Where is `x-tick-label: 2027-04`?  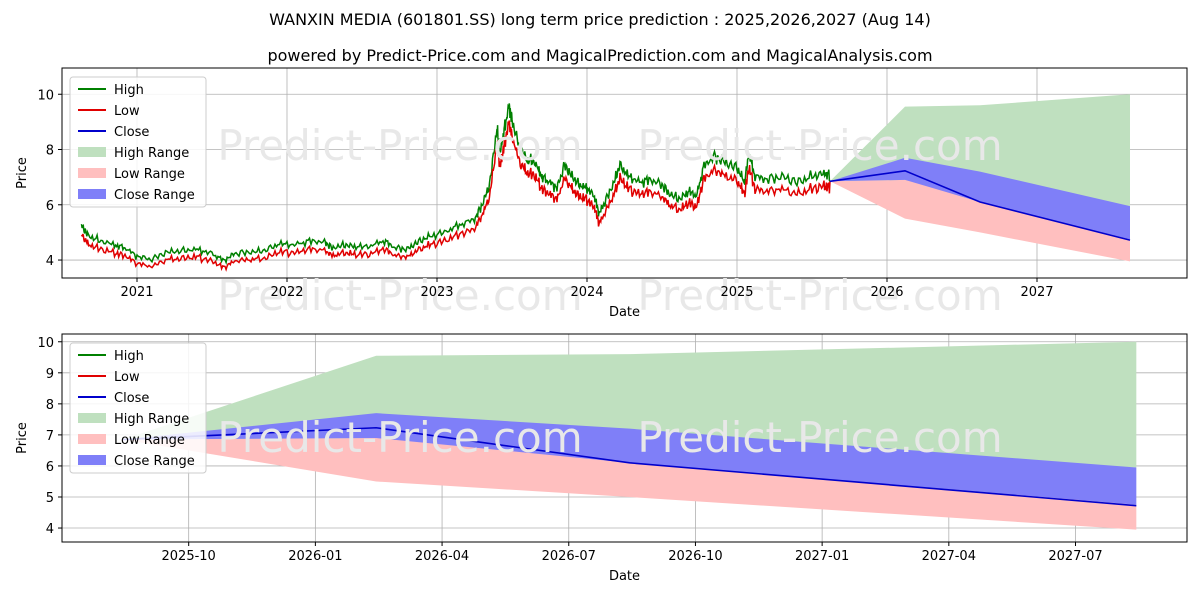 x-tick-label: 2027-04 is located at coordinates (949, 556).